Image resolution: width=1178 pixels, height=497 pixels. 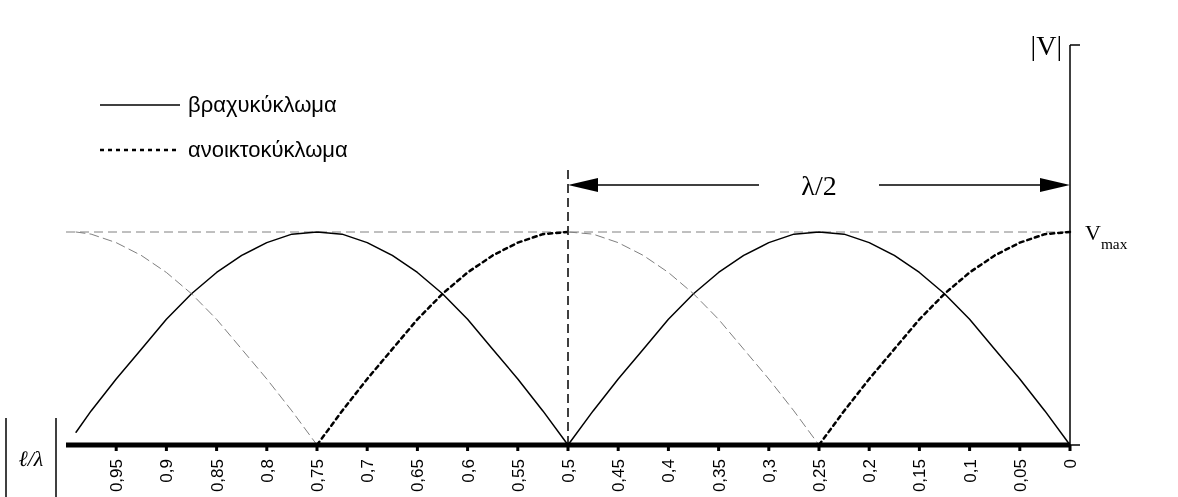 I want to click on x-tick-label: 0,1, so click(x=970, y=471).